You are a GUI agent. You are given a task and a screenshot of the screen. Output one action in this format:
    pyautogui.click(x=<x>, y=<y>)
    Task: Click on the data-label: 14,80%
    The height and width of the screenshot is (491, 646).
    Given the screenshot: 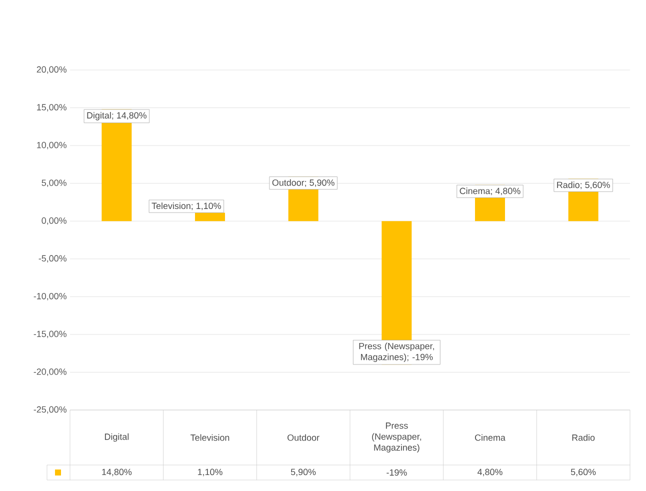 What is the action you would take?
    pyautogui.click(x=117, y=472)
    